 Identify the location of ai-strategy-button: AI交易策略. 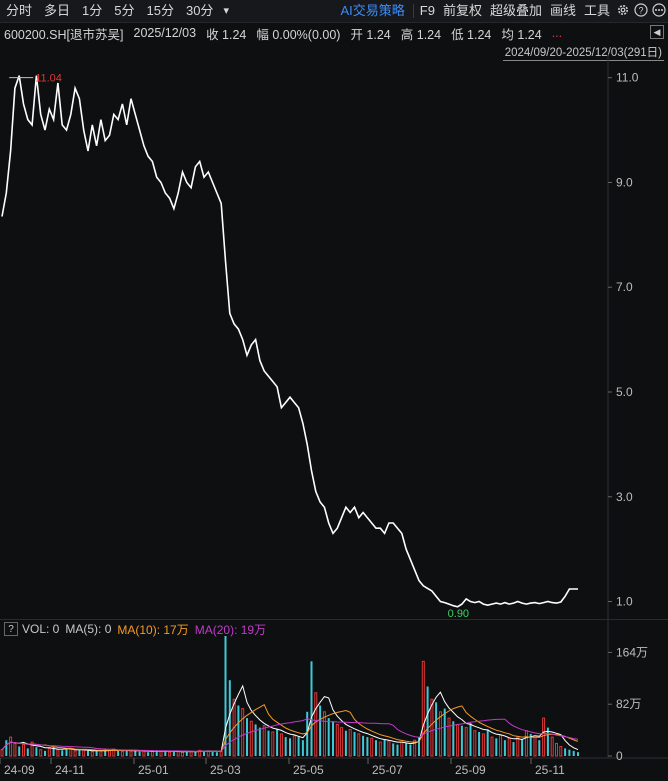
(372, 10).